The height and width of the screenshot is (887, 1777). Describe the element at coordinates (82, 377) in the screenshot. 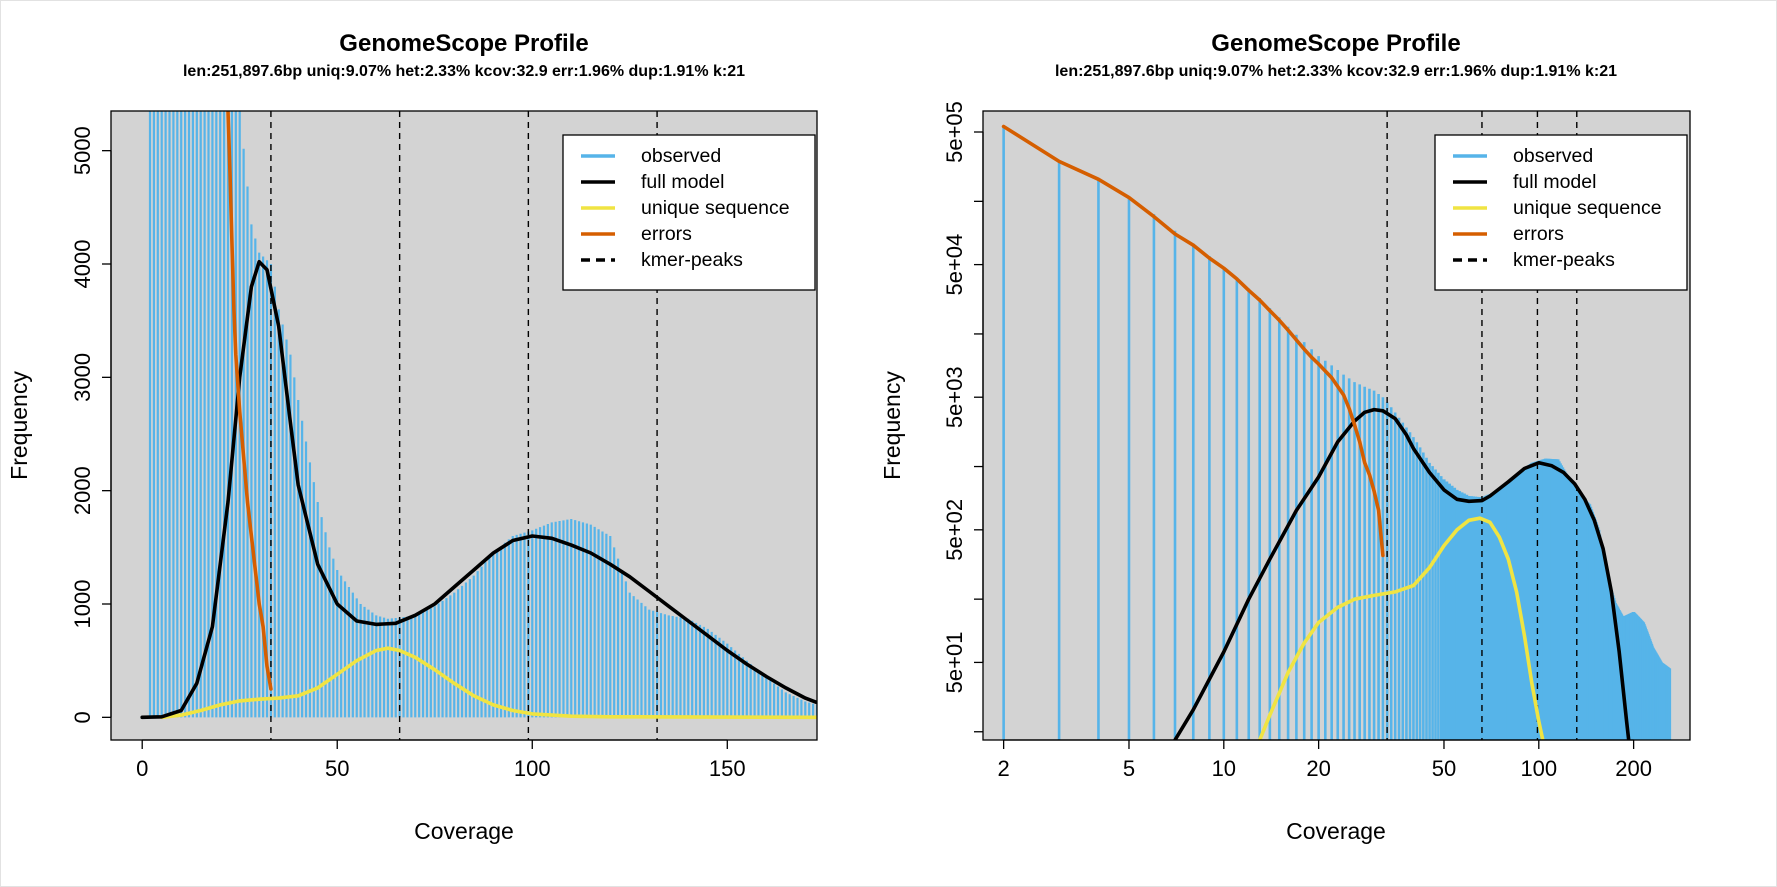

I see `y-tick-label: 3000` at that location.